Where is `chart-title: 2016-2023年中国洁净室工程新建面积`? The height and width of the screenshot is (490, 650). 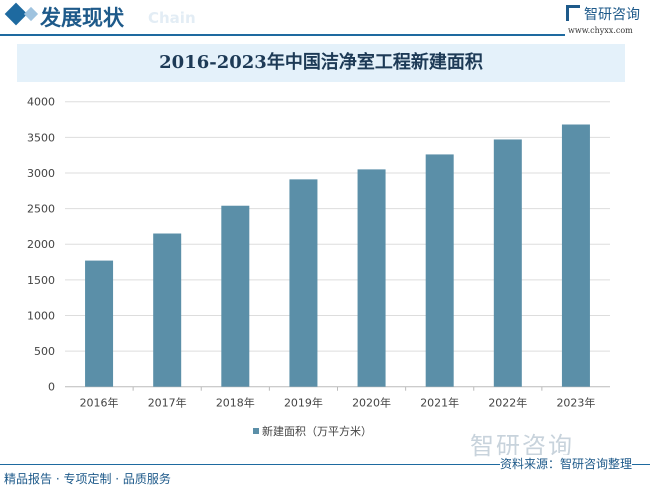
chart-title: 2016-2023年中国洁净室工程新建面积 is located at coordinates (321, 63).